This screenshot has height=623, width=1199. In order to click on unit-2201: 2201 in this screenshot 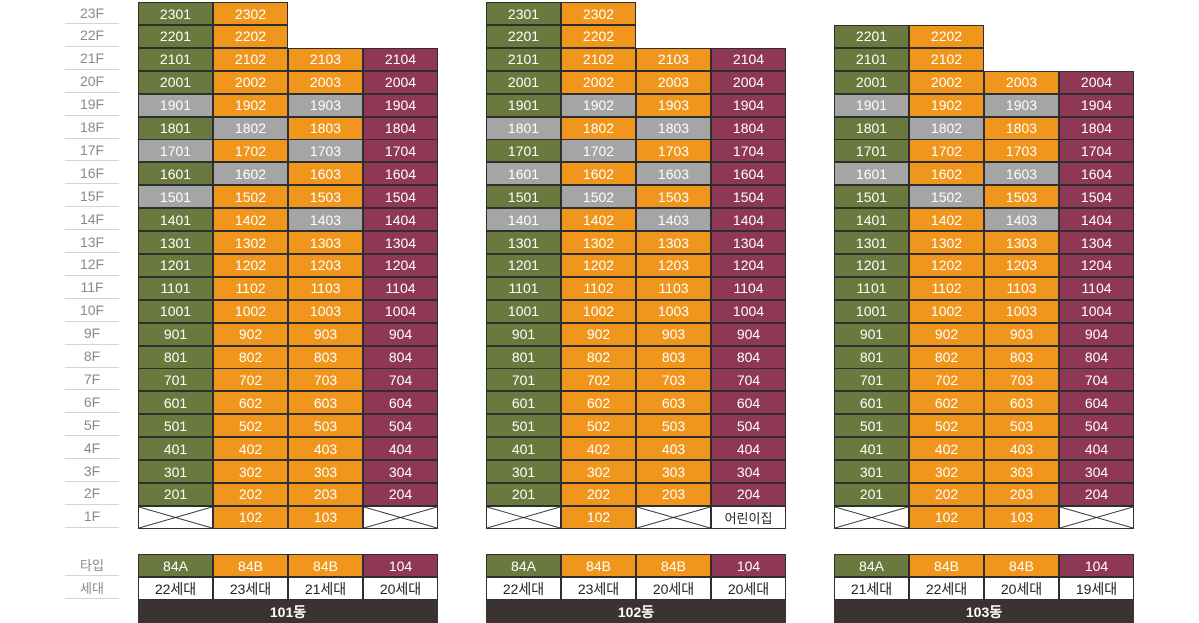, I will do `click(175, 36)`.